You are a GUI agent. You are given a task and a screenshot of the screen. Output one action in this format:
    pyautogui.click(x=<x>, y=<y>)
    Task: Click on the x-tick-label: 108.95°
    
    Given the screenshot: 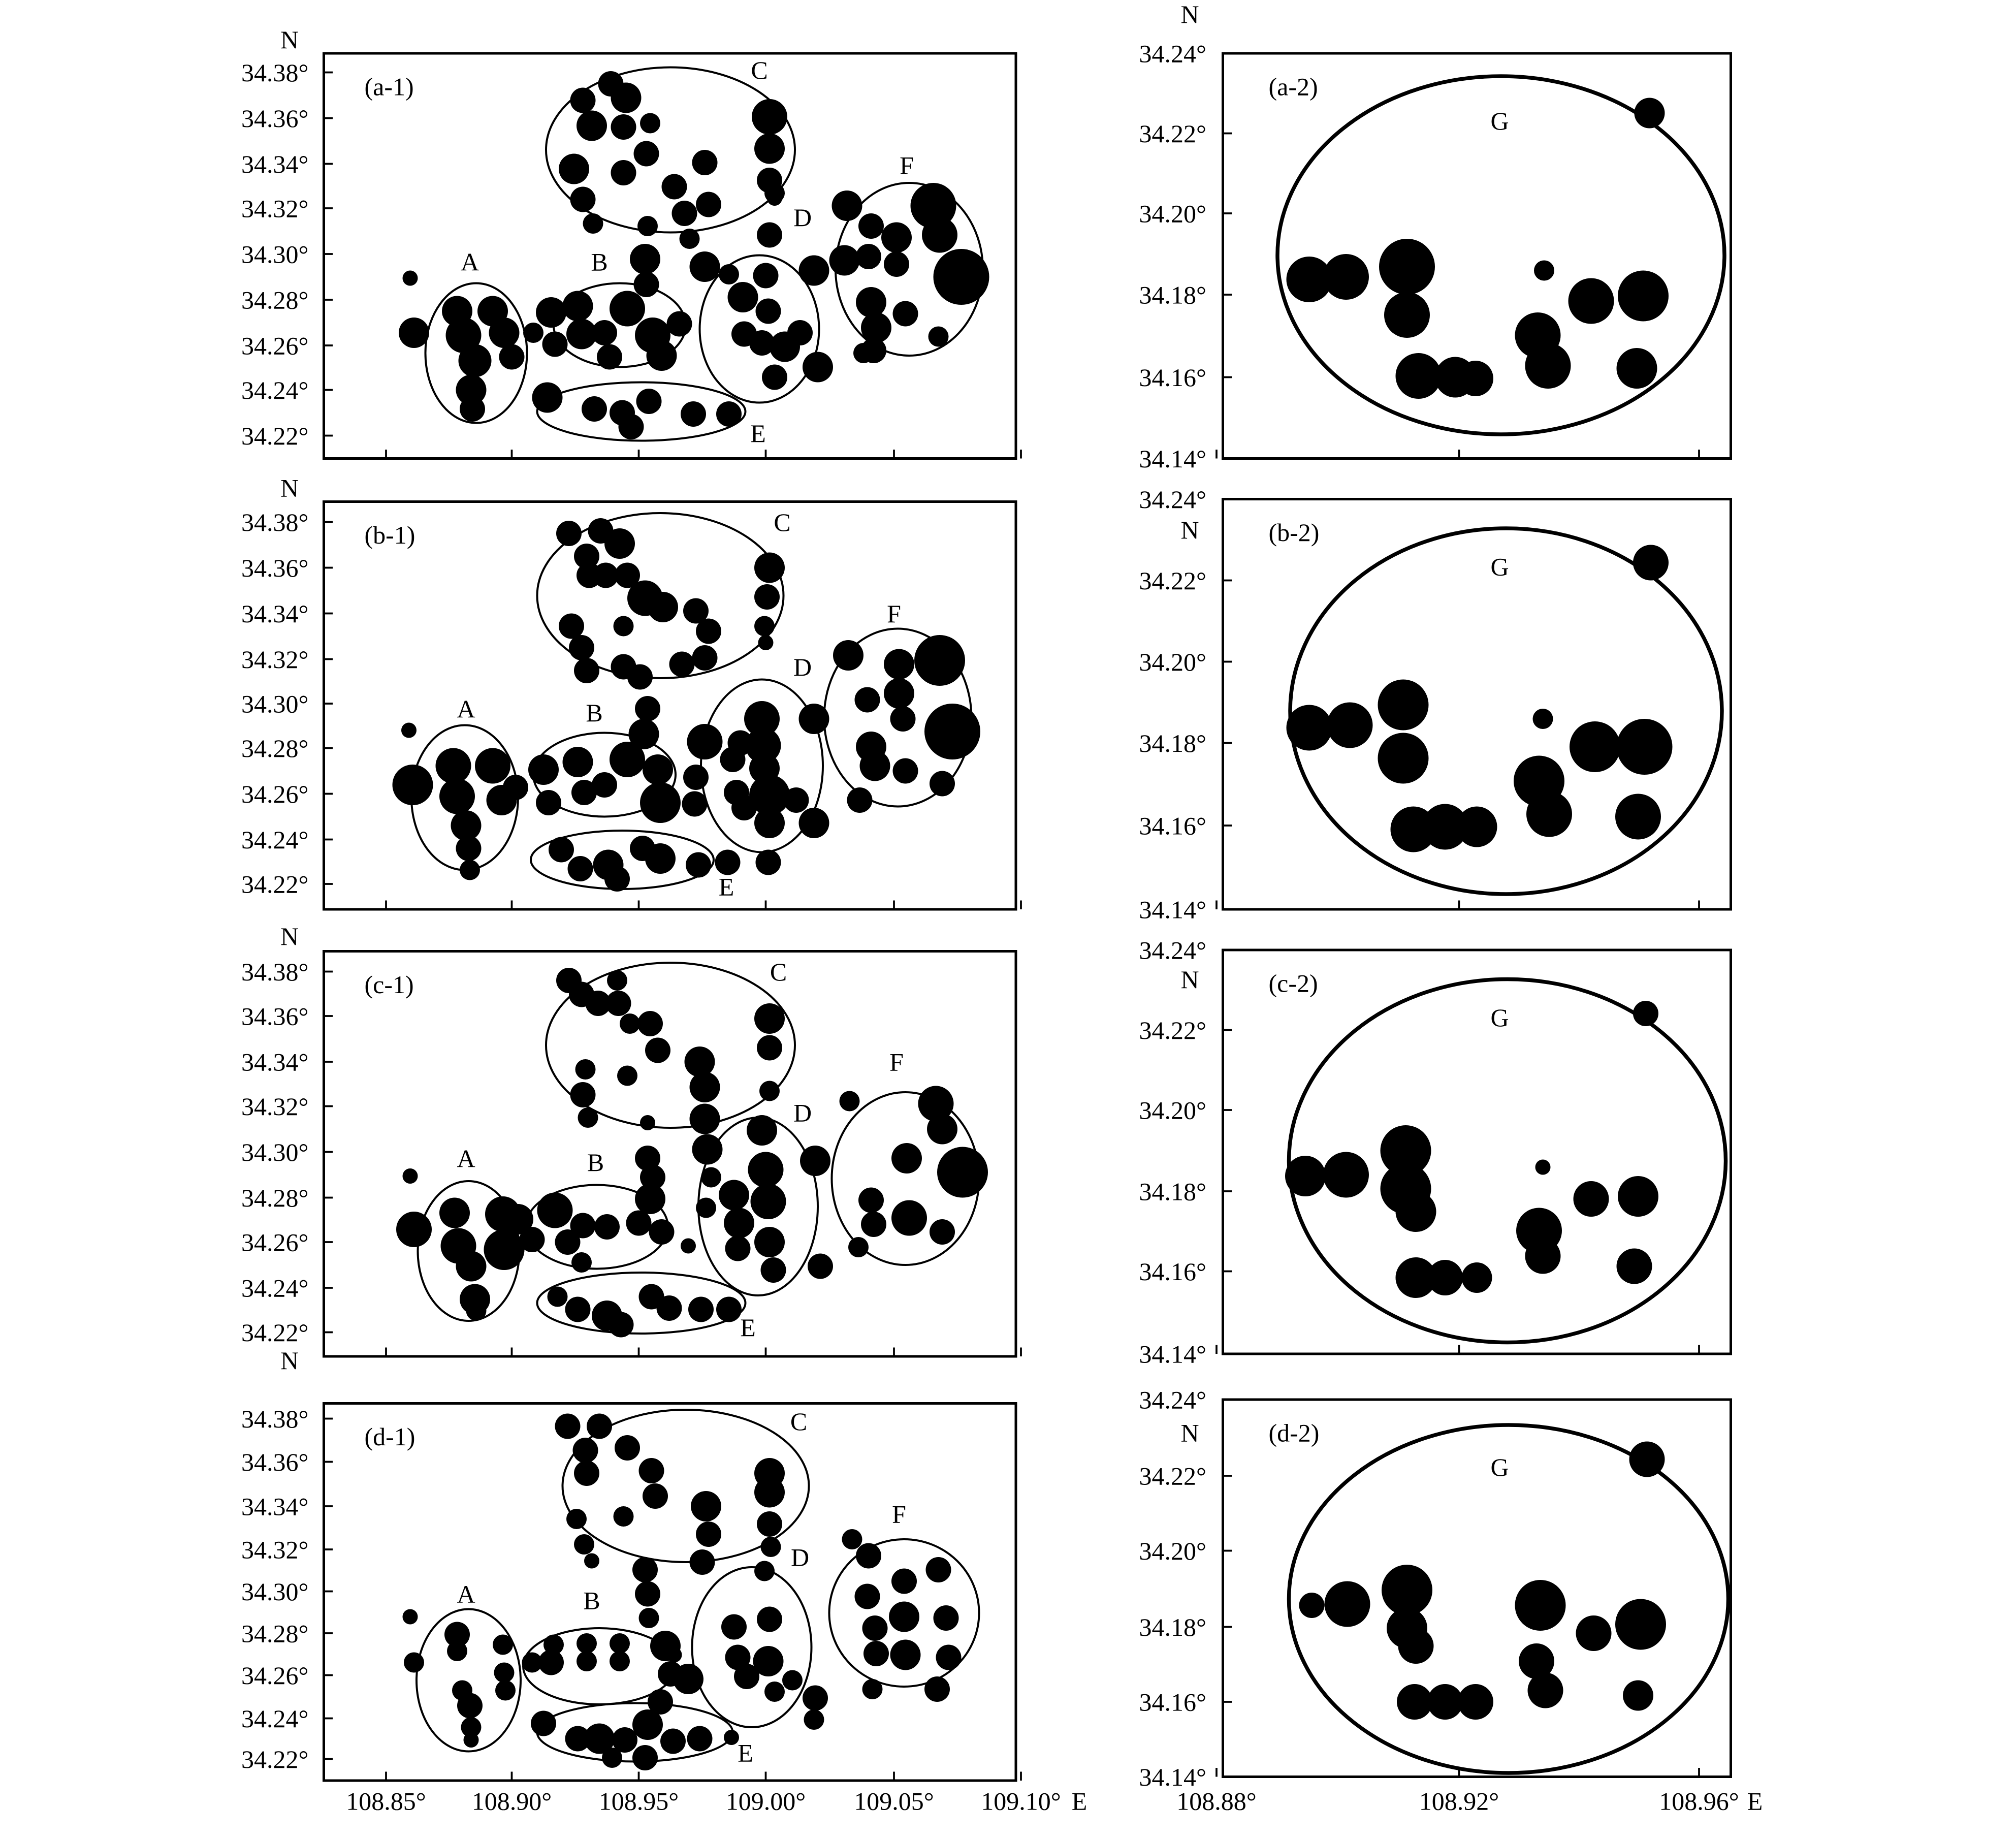 What is the action you would take?
    pyautogui.click(x=639, y=1801)
    